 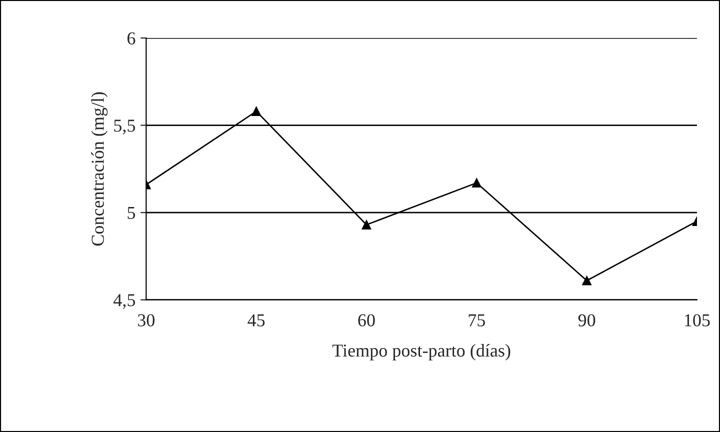 What do you see at coordinates (146, 320) in the screenshot?
I see `x-tick-label: 30` at bounding box center [146, 320].